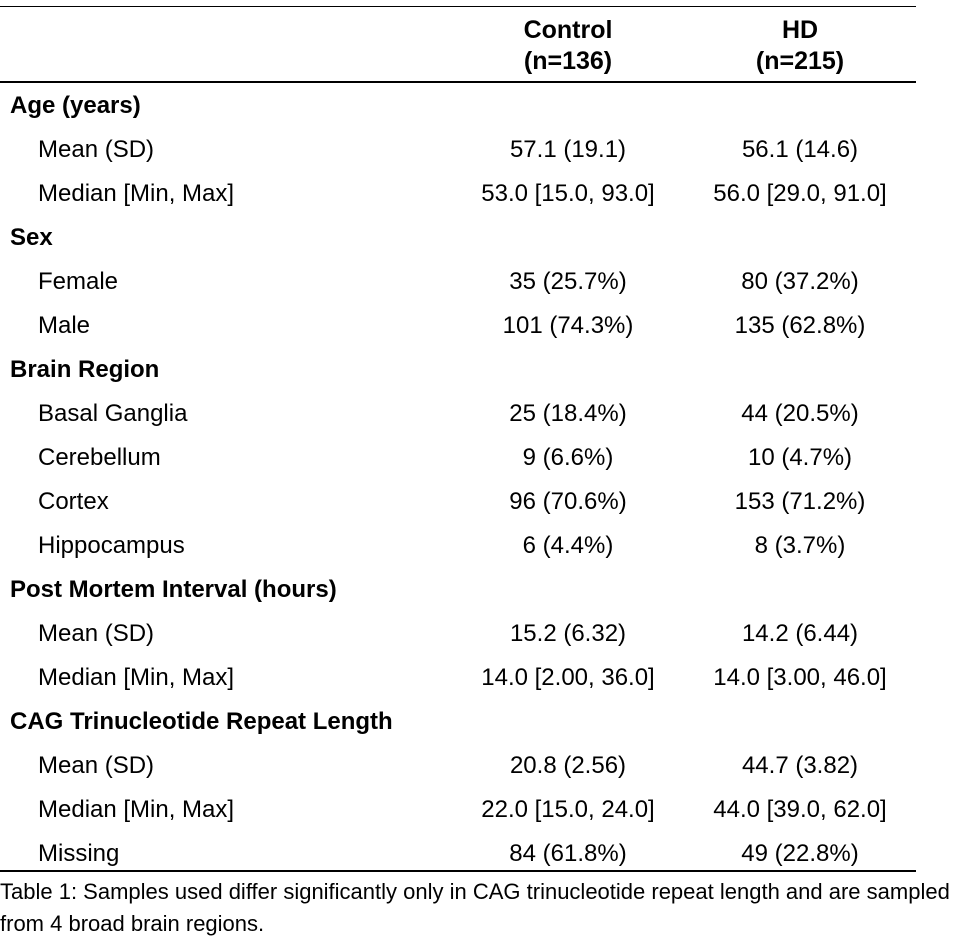  Describe the element at coordinates (800, 30) in the screenshot. I see `header-hd-name: HD` at that location.